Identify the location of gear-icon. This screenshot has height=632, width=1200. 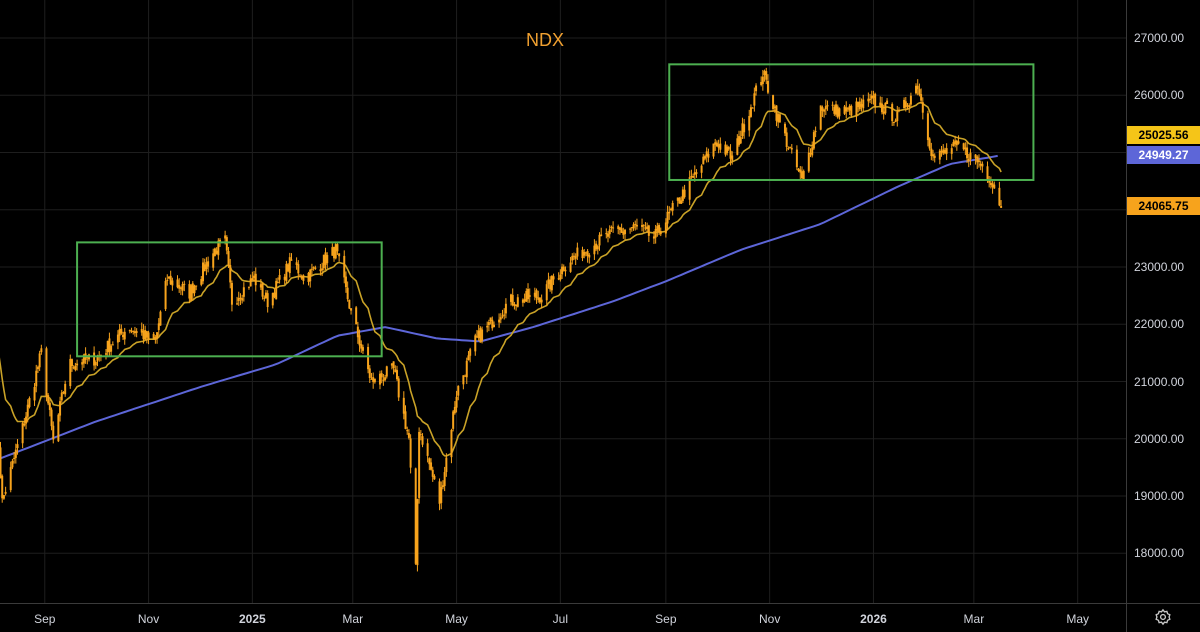
(1163, 617).